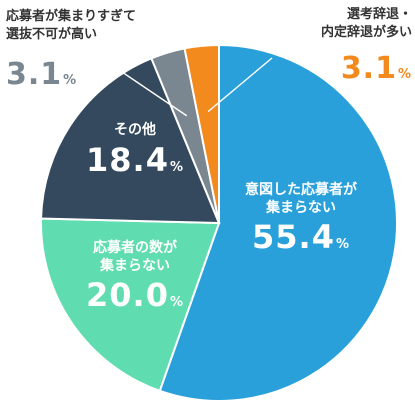  Describe the element at coordinates (135, 295) in the screenshot. I see `slice-value: 20.0%` at that location.